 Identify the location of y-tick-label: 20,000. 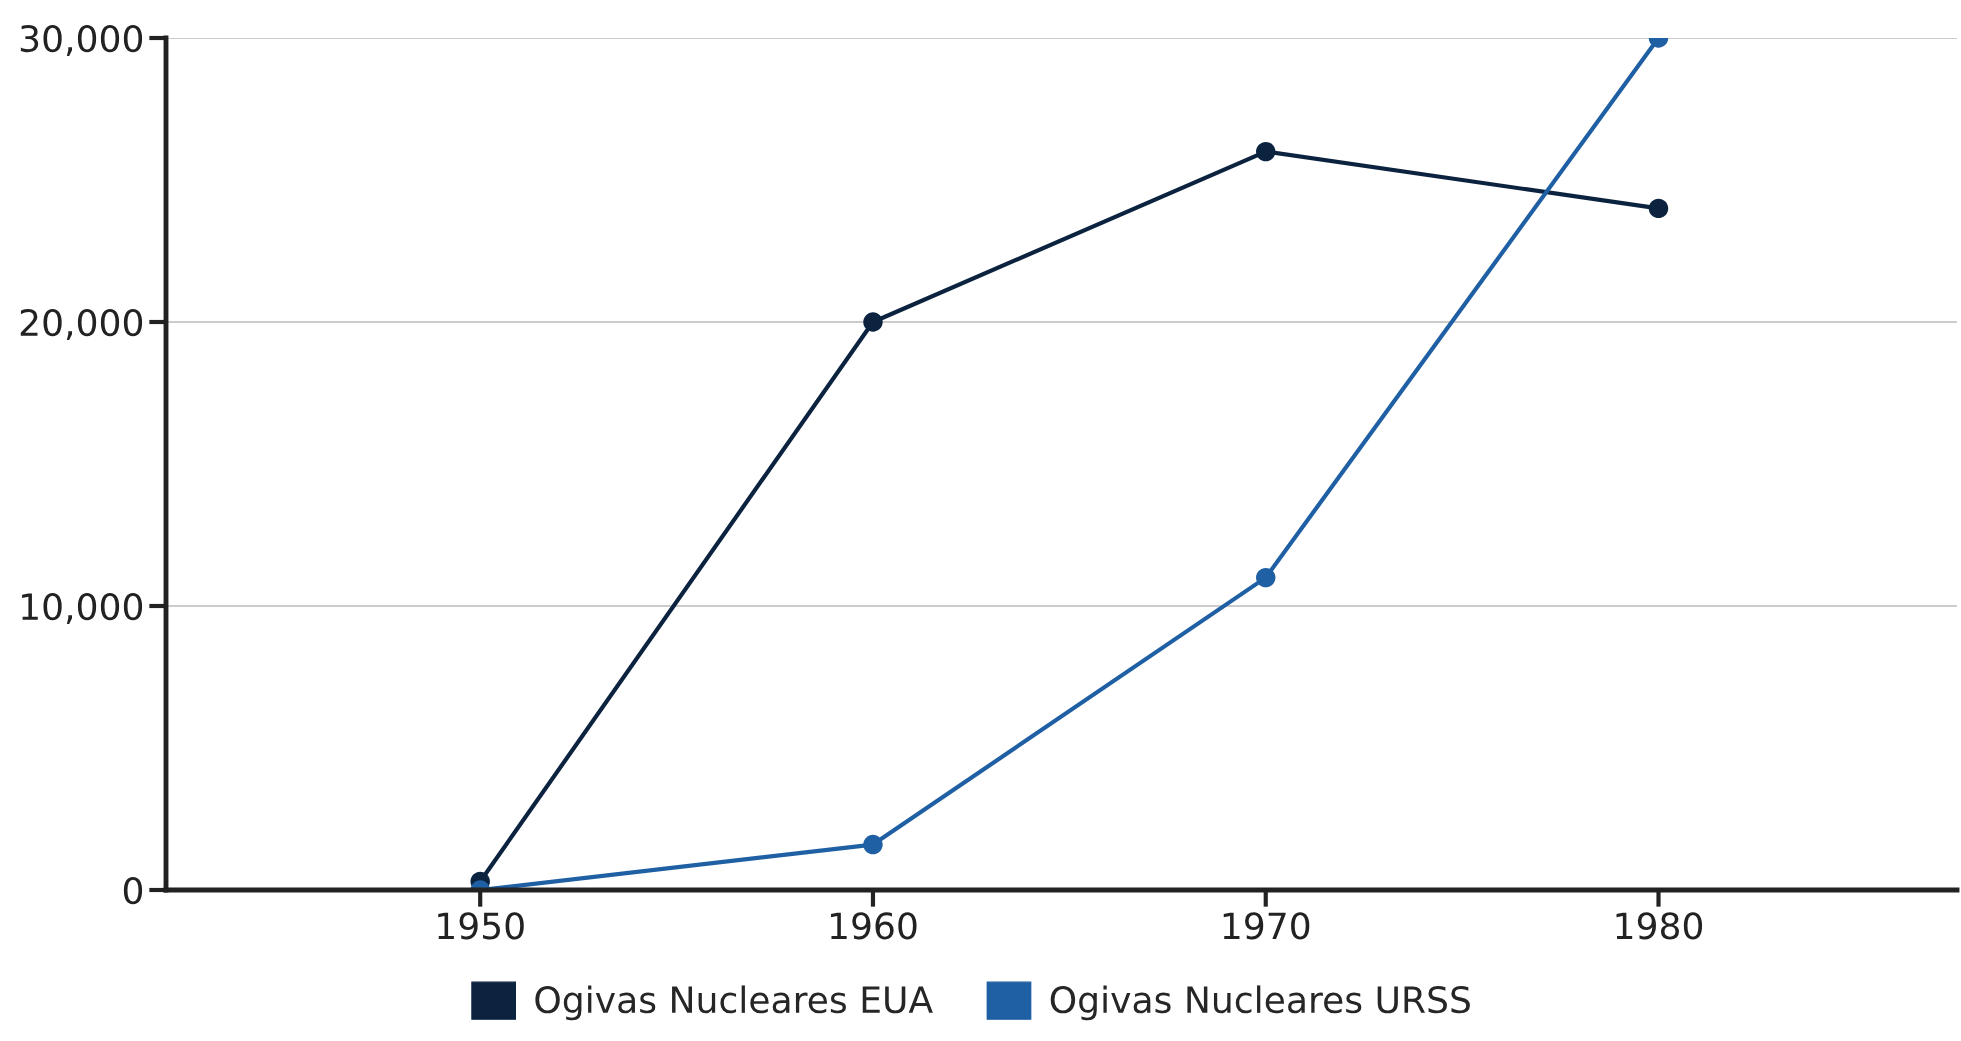
(81, 324).